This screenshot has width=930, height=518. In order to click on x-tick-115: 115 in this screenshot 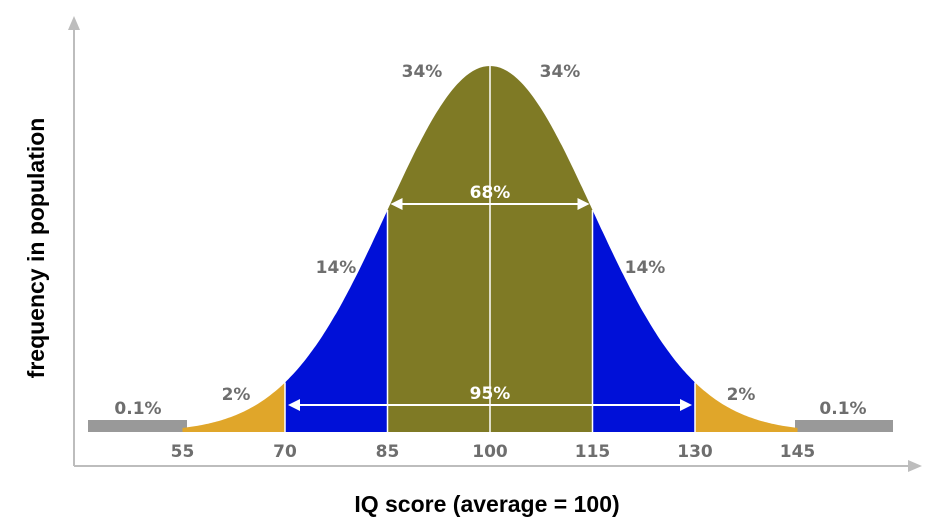, I will do `click(593, 452)`.